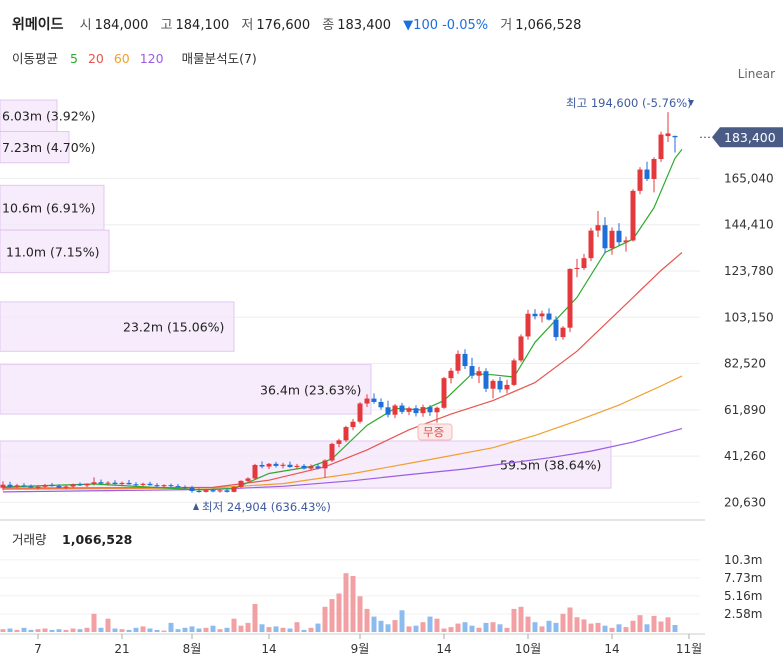 Image resolution: width=783 pixels, height=665 pixels. What do you see at coordinates (745, 456) in the screenshot?
I see `price-tick-label: 41,260` at bounding box center [745, 456].